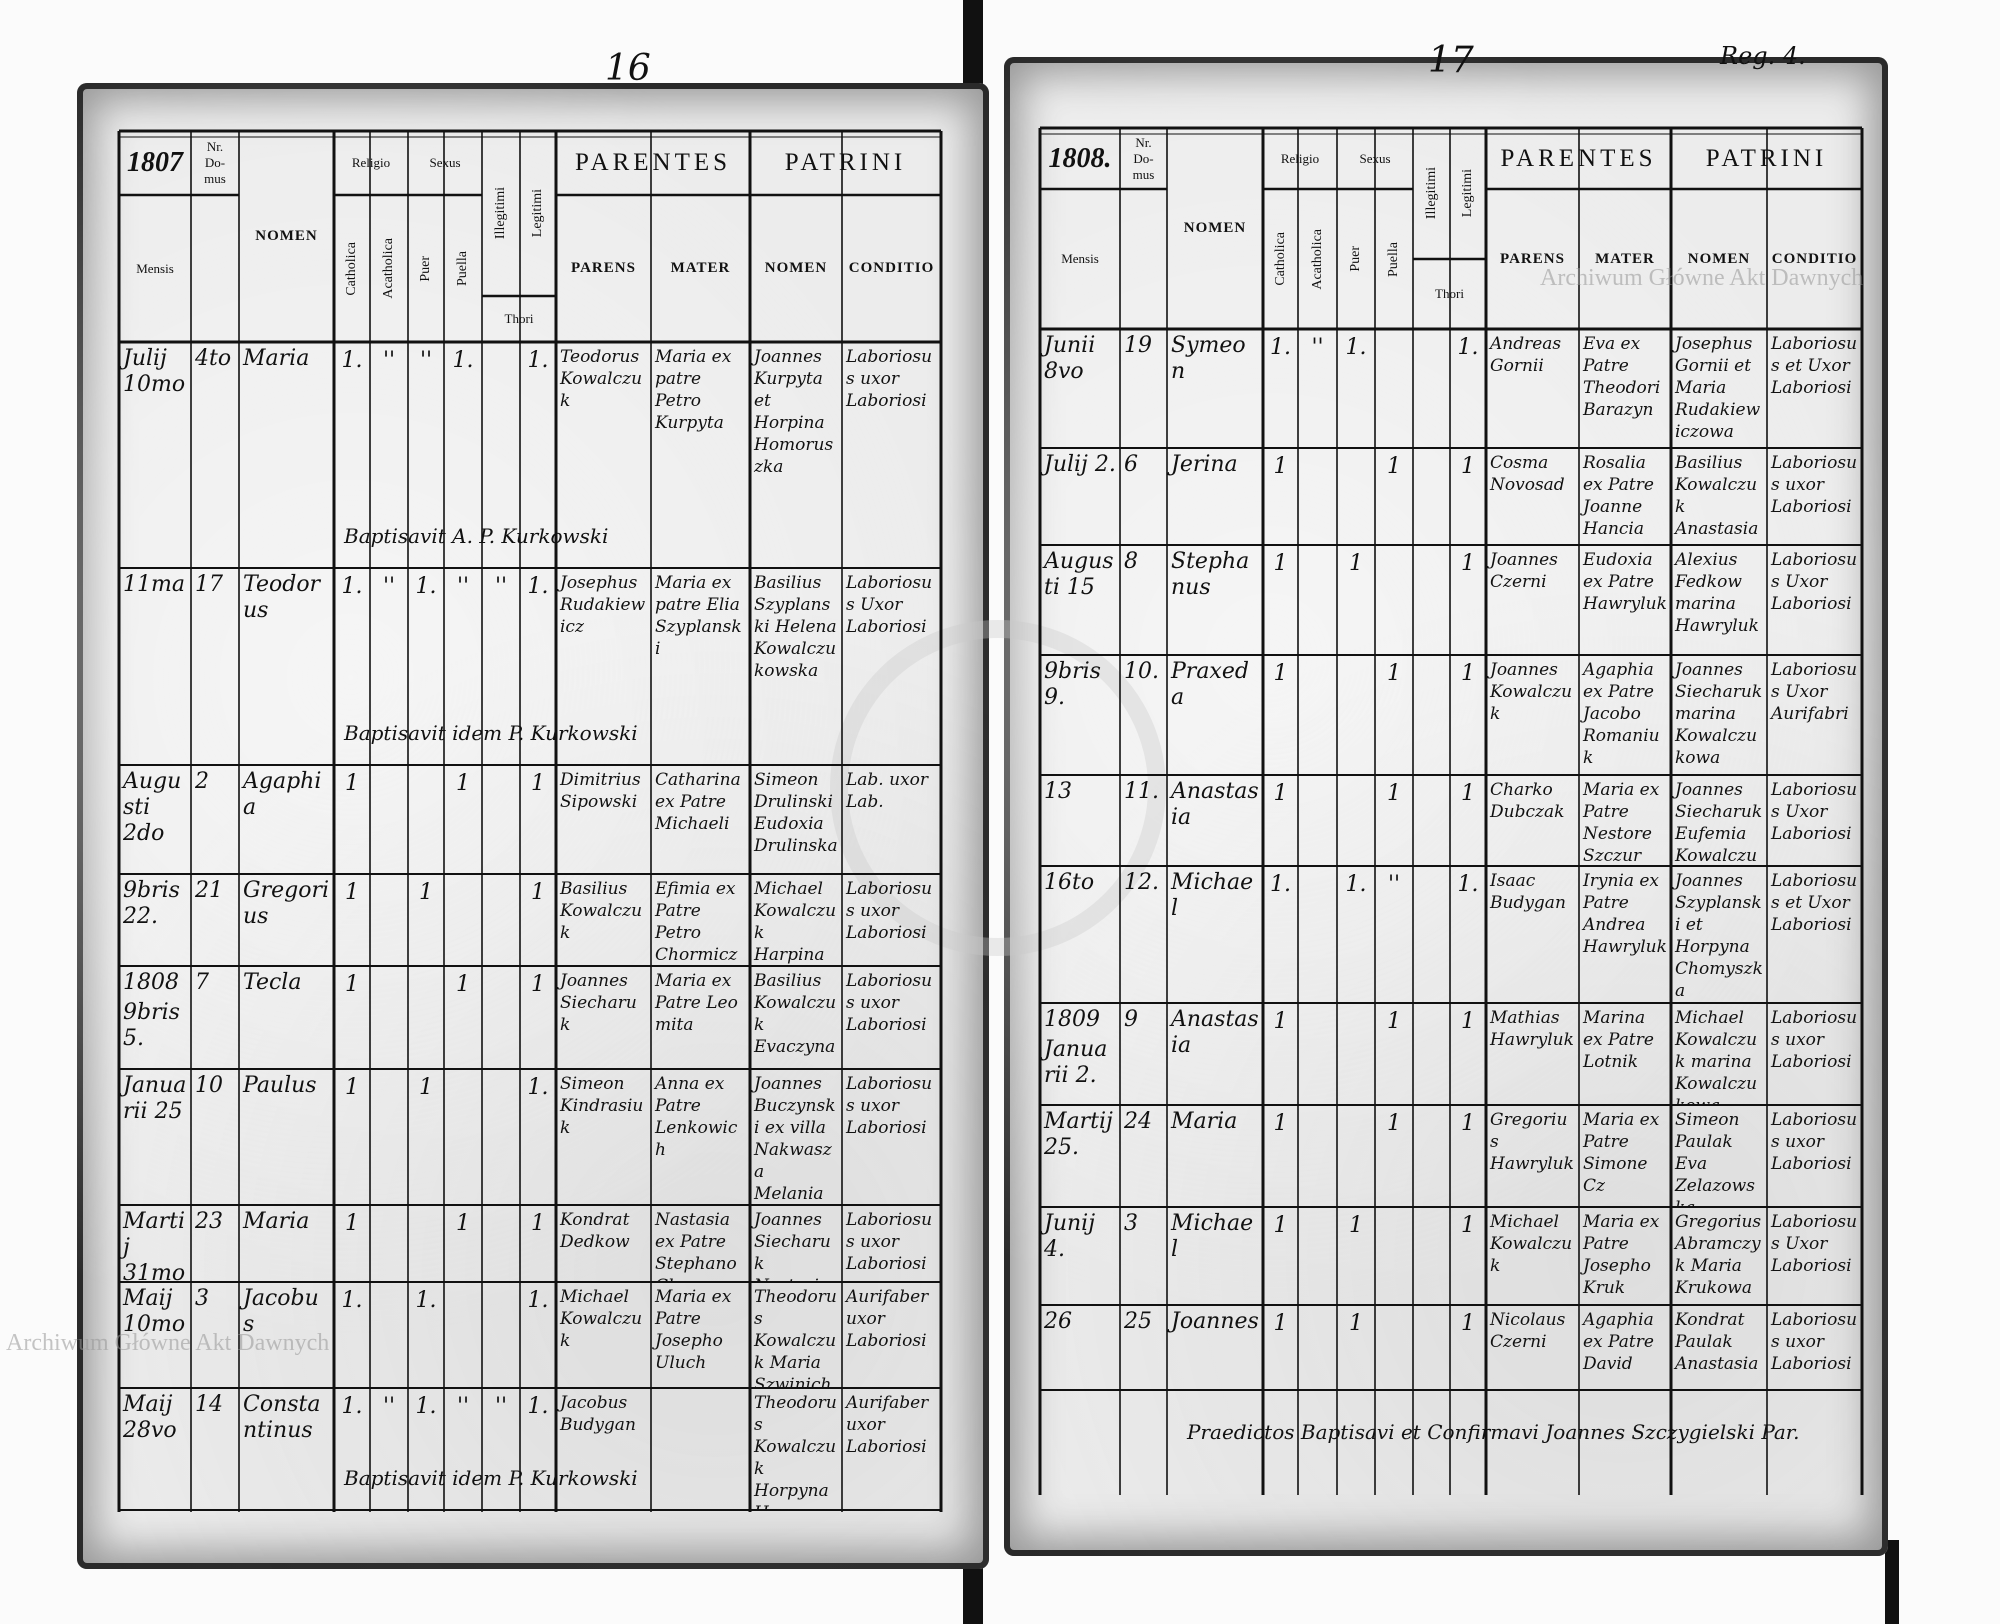 Image resolution: width=2000 pixels, height=1624 pixels. I want to click on entry-date: Julij 2., so click(1080, 464).